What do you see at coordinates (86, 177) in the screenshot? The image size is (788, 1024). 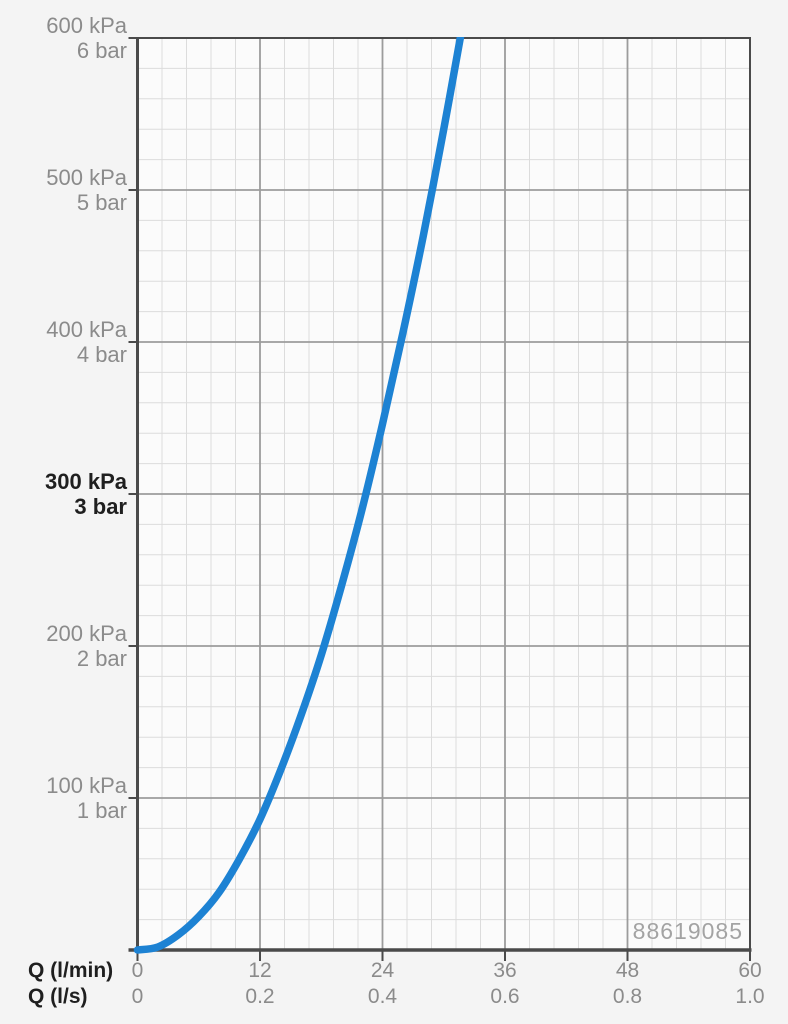 I see `y-tick-kpa: 500 kPa` at bounding box center [86, 177].